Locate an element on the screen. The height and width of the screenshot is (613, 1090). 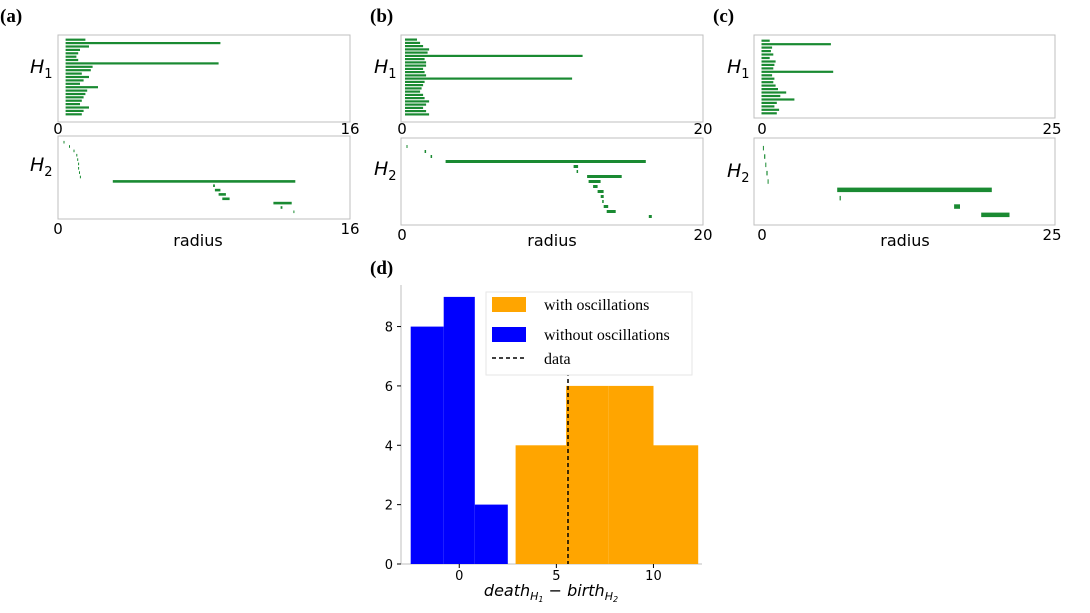
panel-a-xlabel: radius is located at coordinates (197, 240).